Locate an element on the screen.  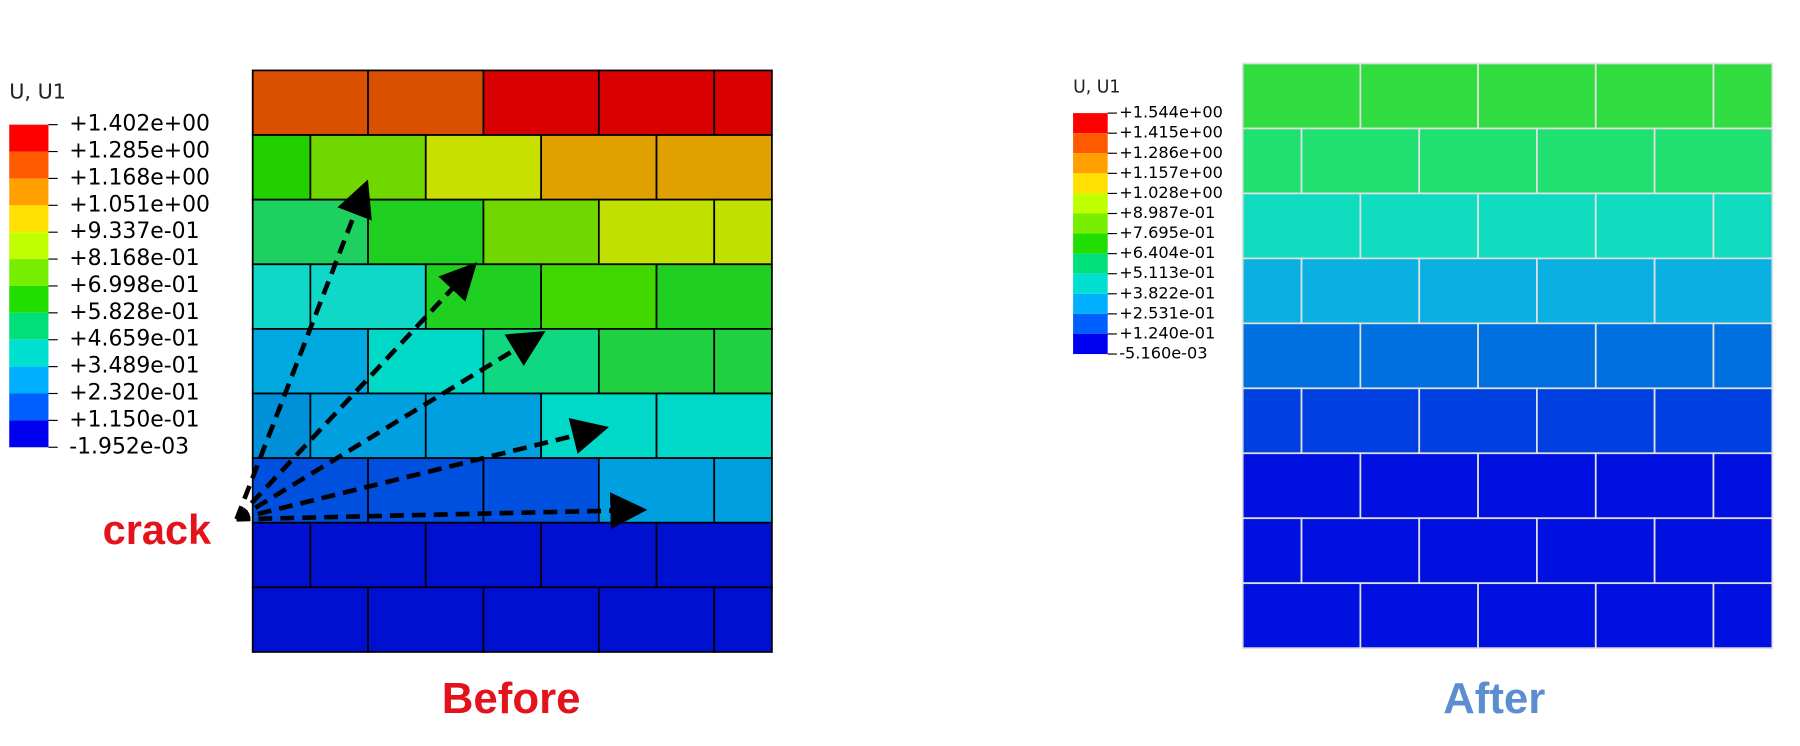
legend-label: +1.168e+00 is located at coordinates (139, 177).